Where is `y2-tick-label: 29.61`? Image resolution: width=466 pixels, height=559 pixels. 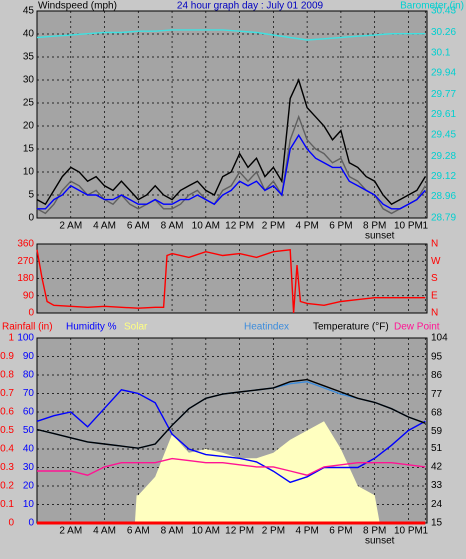 y2-tick-label: 29.61 is located at coordinates (443, 114).